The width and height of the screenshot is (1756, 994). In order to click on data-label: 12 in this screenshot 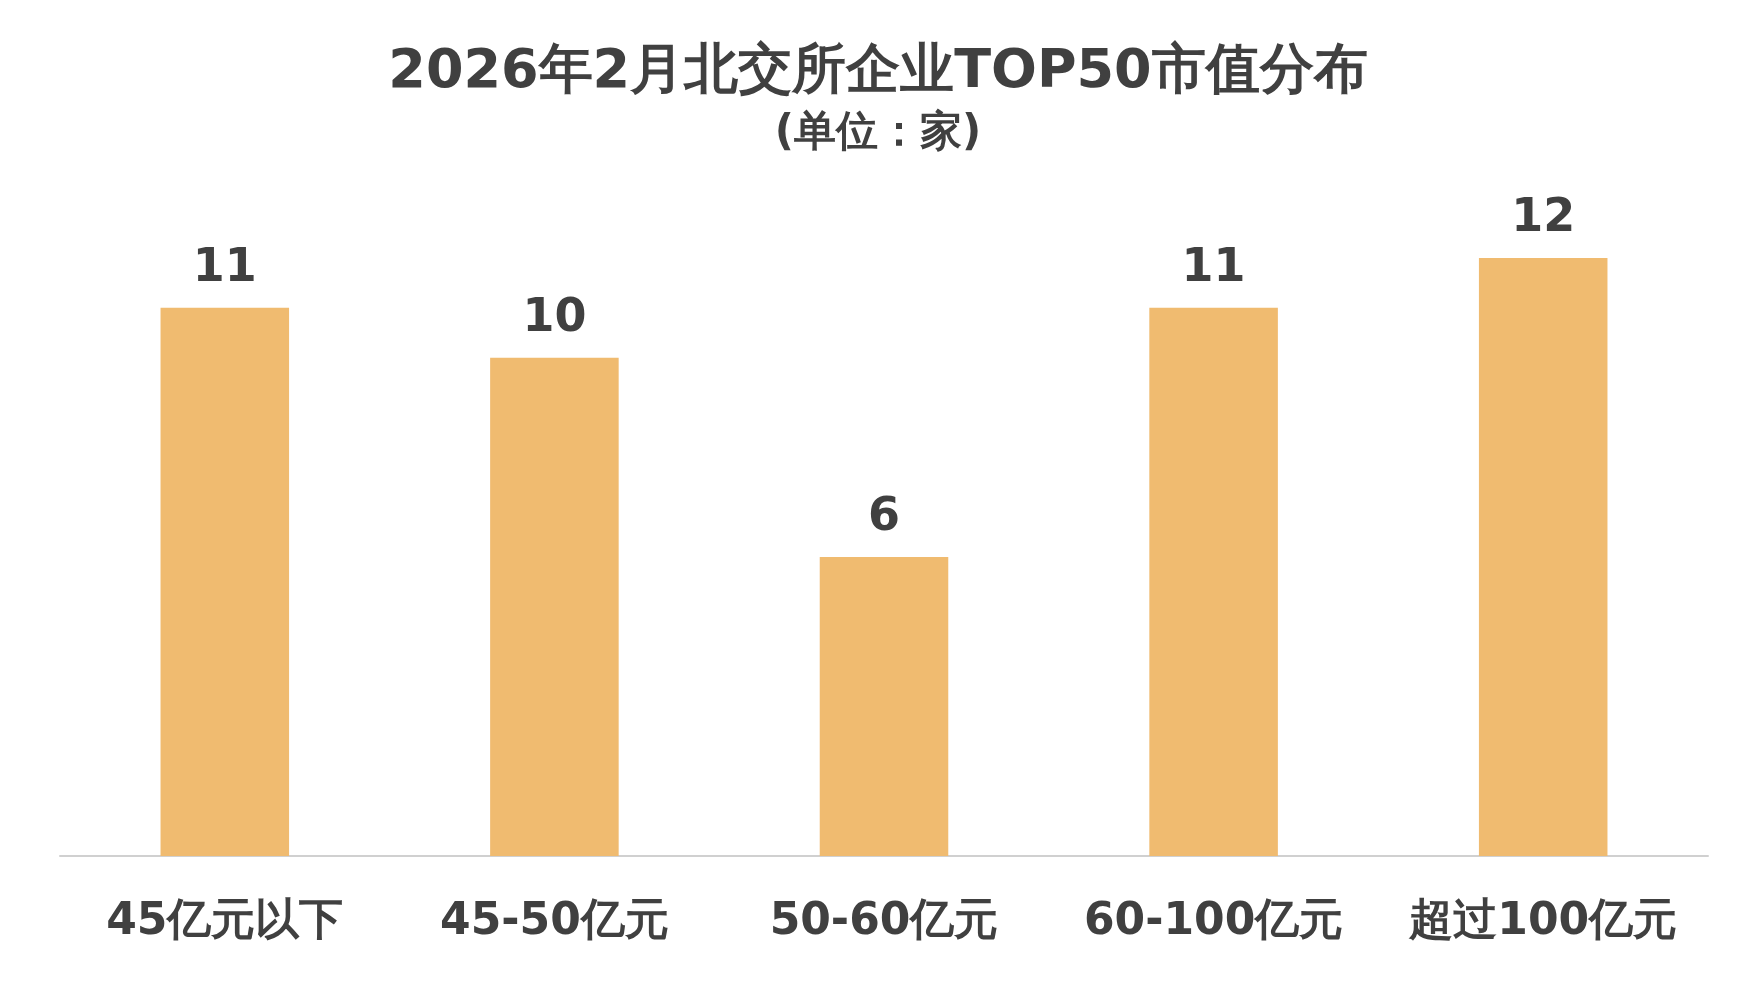, I will do `click(1543, 215)`.